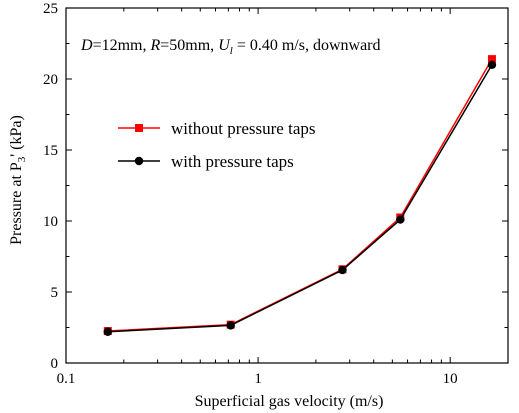 The width and height of the screenshot is (519, 413). I want to click on y-axis-title: Pressure at P3' (kPa), so click(18, 180).